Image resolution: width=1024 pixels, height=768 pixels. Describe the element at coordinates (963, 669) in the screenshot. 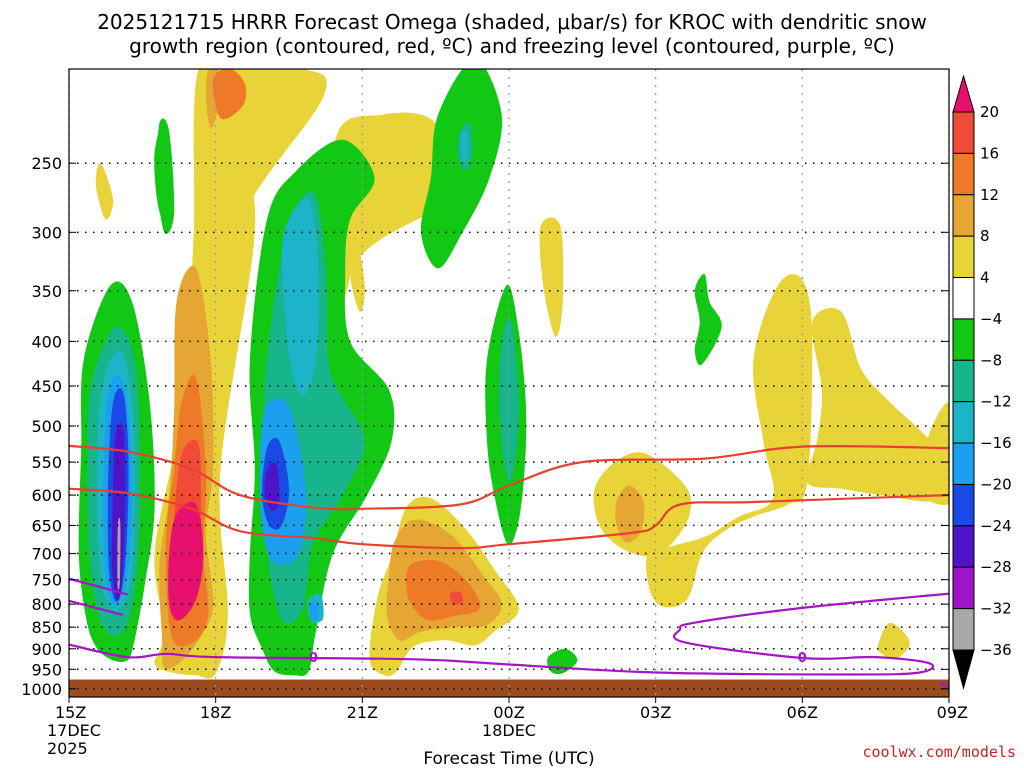

I see `colorbar-bottom-arrow` at that location.